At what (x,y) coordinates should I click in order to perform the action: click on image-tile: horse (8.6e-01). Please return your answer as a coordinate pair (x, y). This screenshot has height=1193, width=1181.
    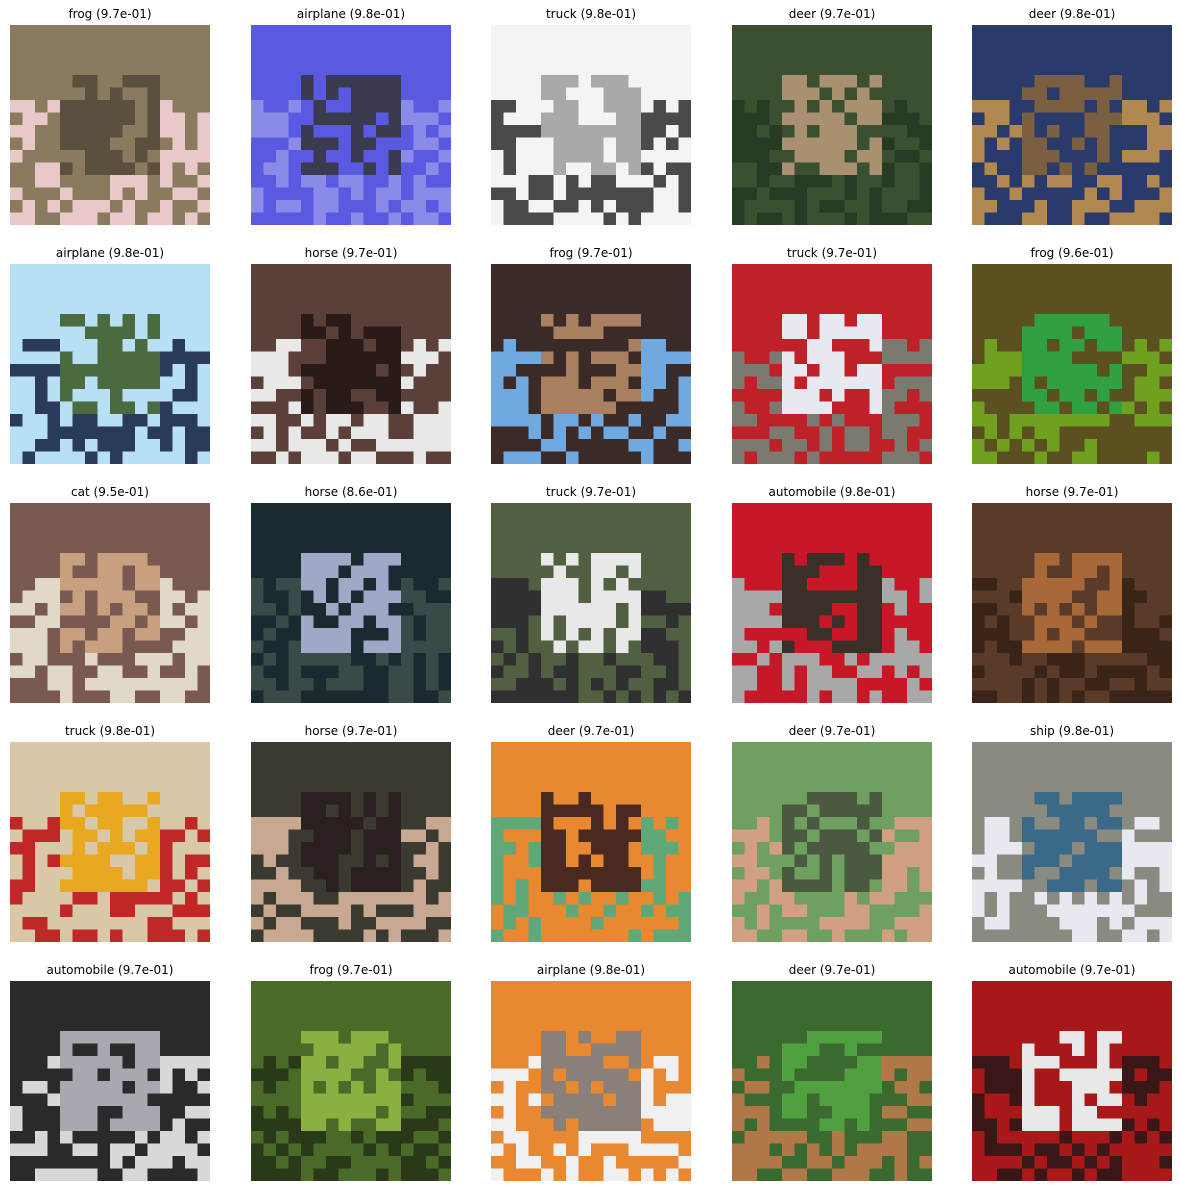
    Looking at the image, I should click on (351, 593).